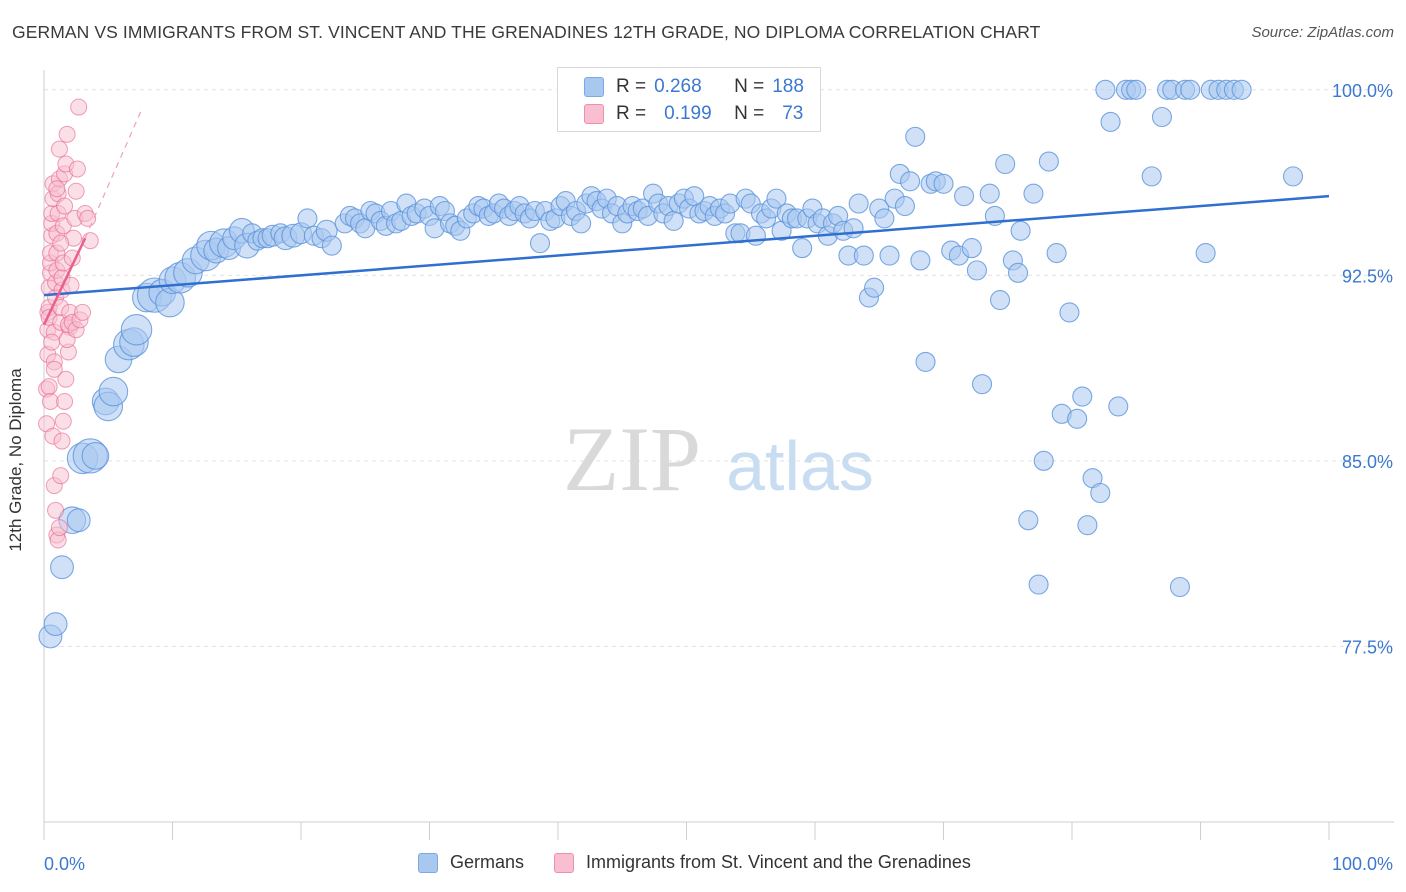 This screenshot has height=892, width=1406. What do you see at coordinates (788, 86) in the screenshot?
I see `stats-n-value-germans: 188` at bounding box center [788, 86].